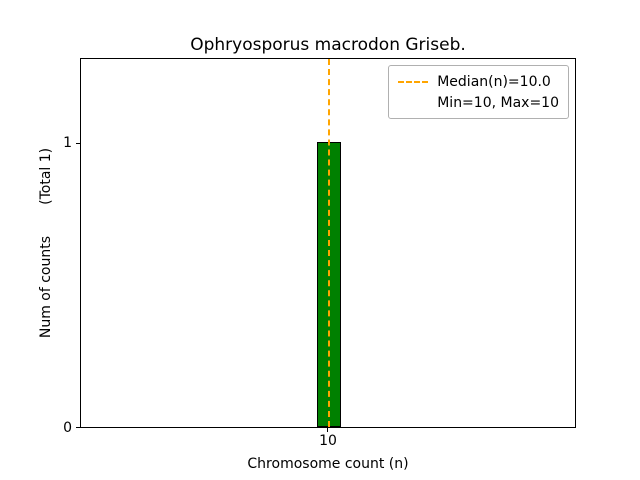 The width and height of the screenshot is (640, 480). Describe the element at coordinates (413, 81) in the screenshot. I see `dashed-line-icon` at that location.